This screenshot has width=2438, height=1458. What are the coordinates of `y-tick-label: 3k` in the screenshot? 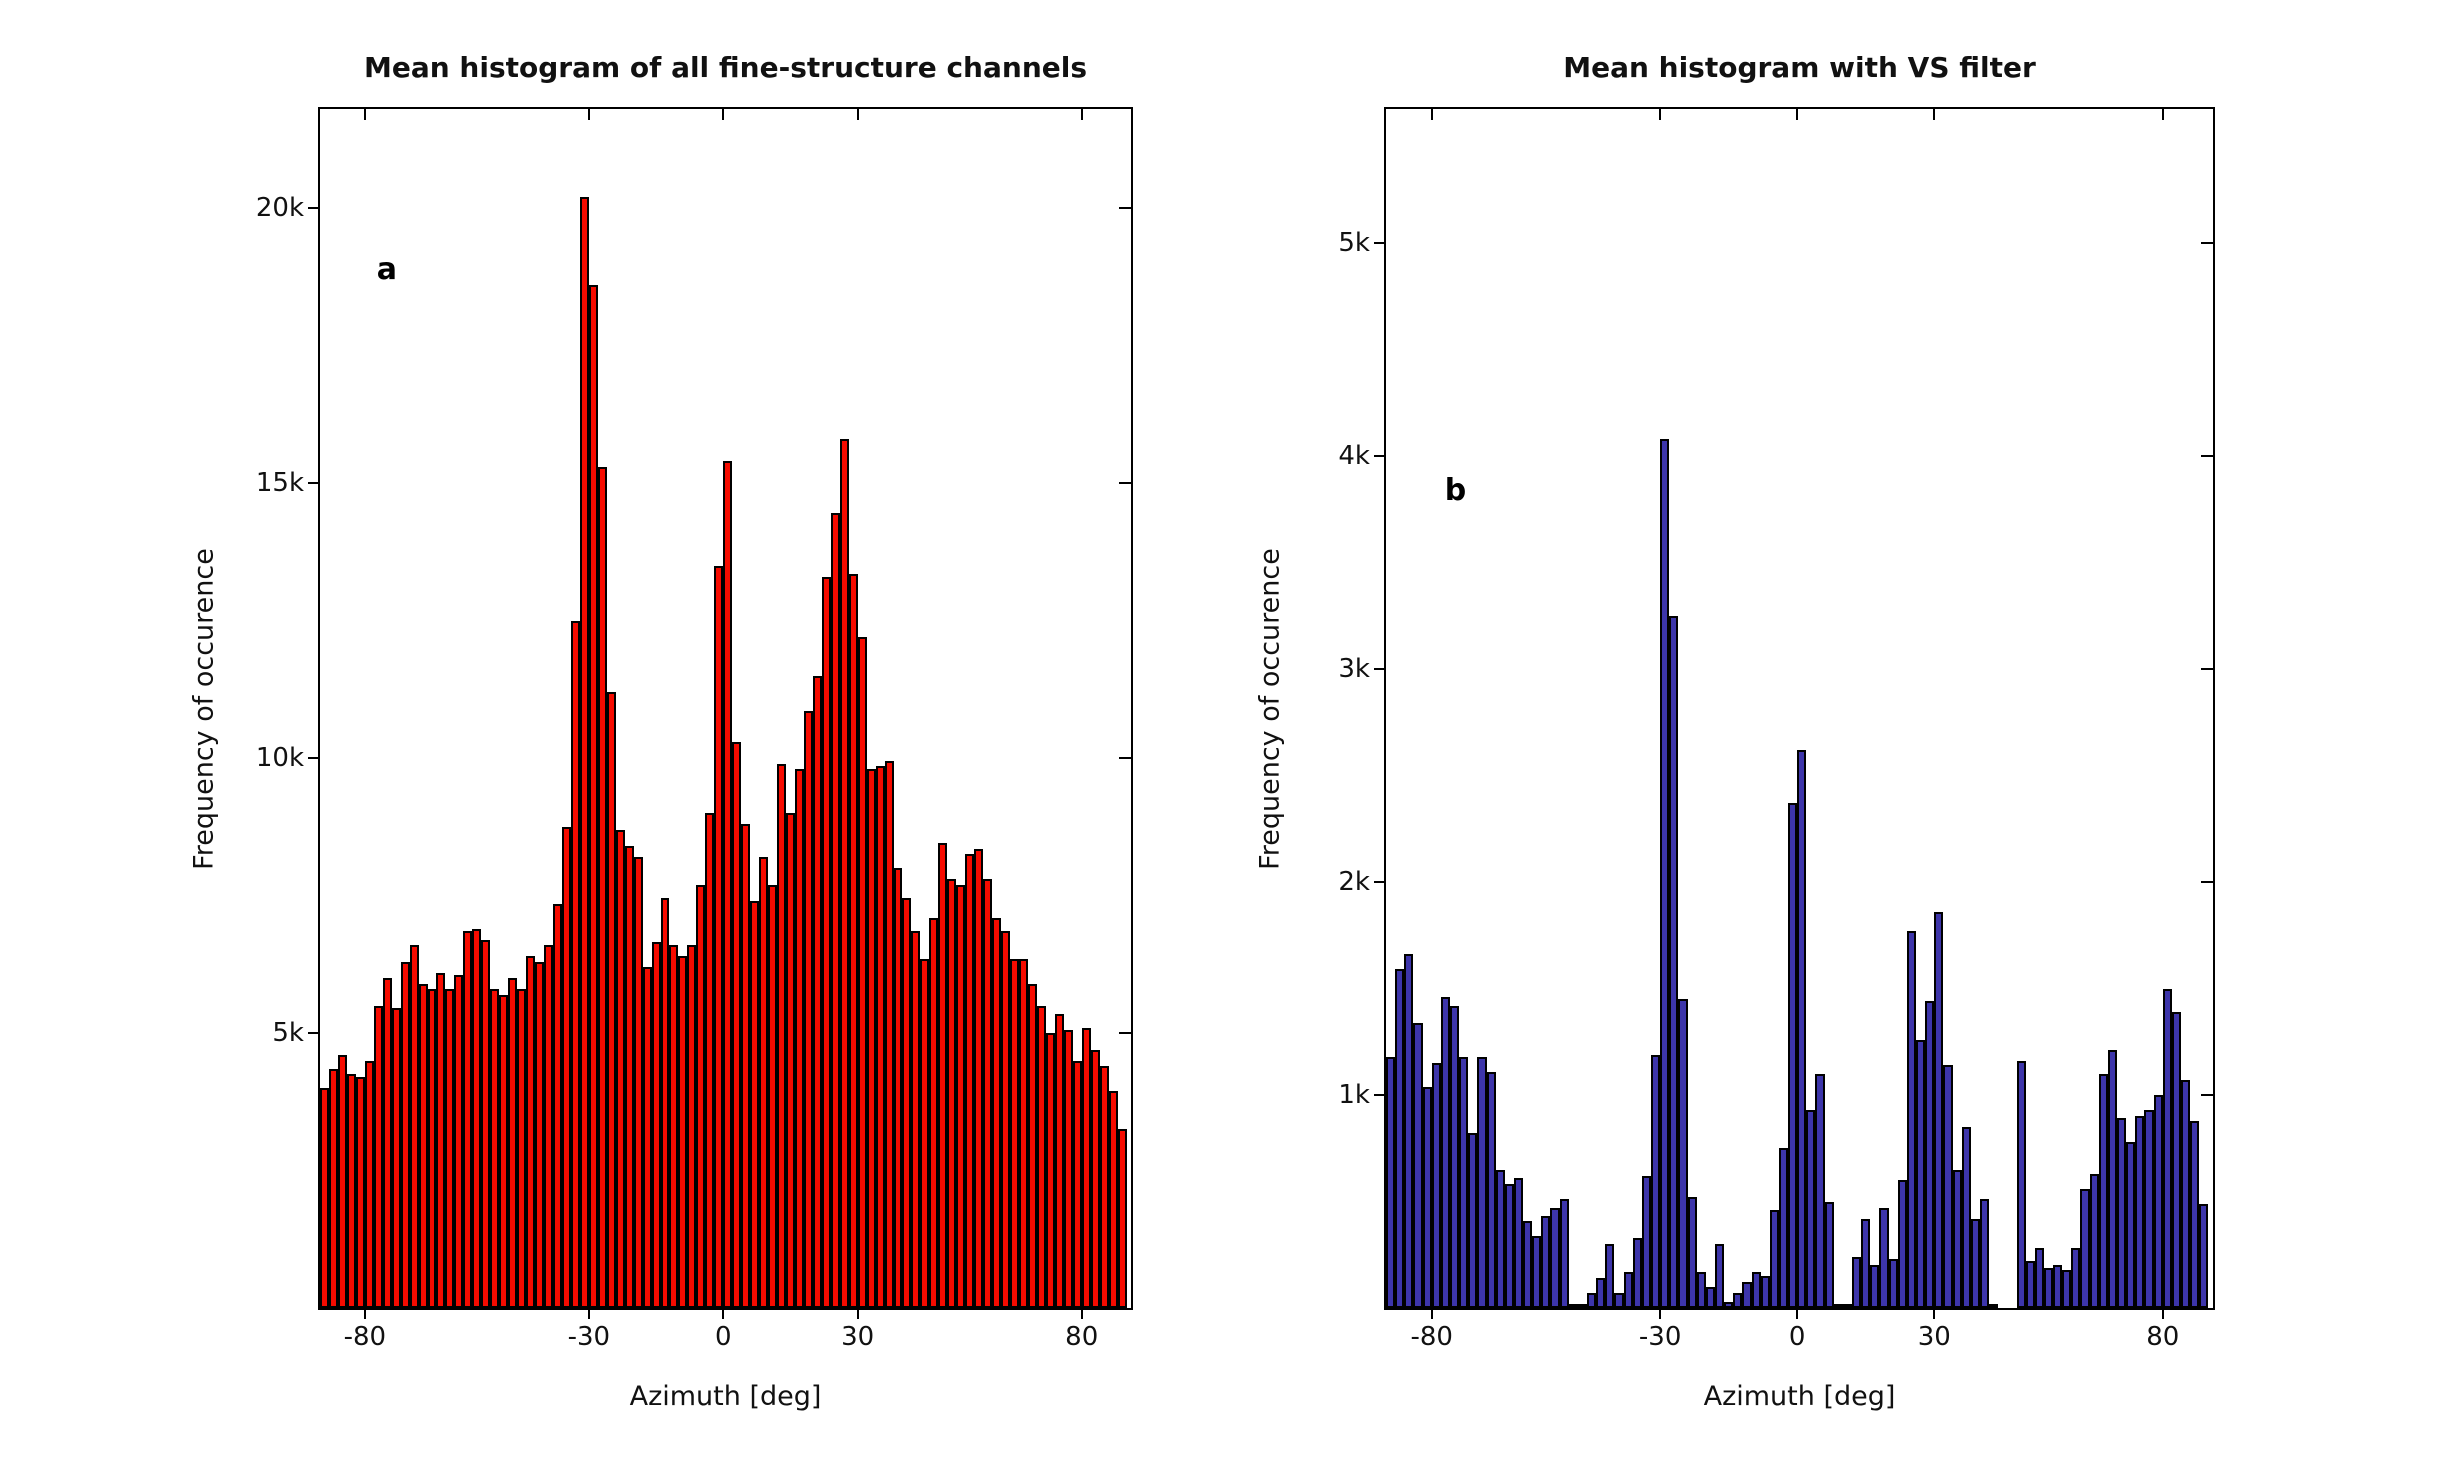 It's located at (1354, 669).